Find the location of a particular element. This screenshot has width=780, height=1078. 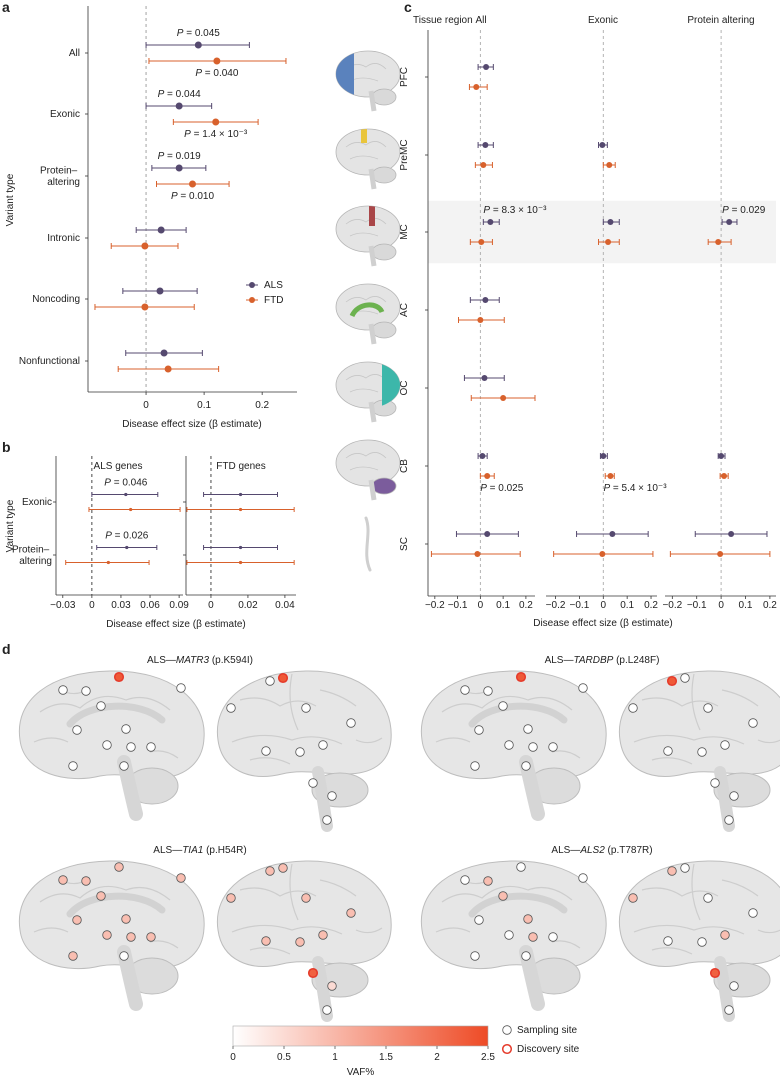

discovery-site is located at coordinates (283, 678).